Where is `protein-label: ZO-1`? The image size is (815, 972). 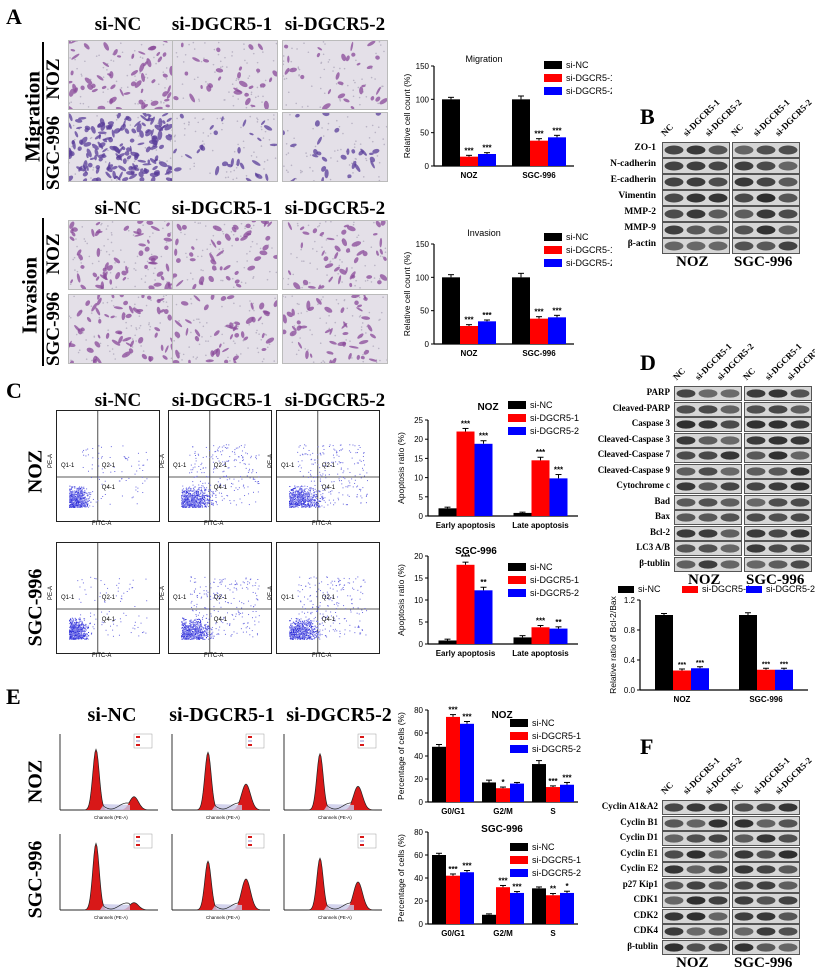 protein-label: ZO-1 is located at coordinates (633, 148).